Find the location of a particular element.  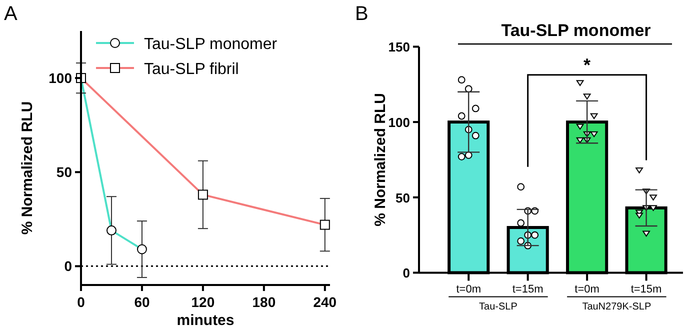

x-tick-label: 0 is located at coordinates (81, 302).